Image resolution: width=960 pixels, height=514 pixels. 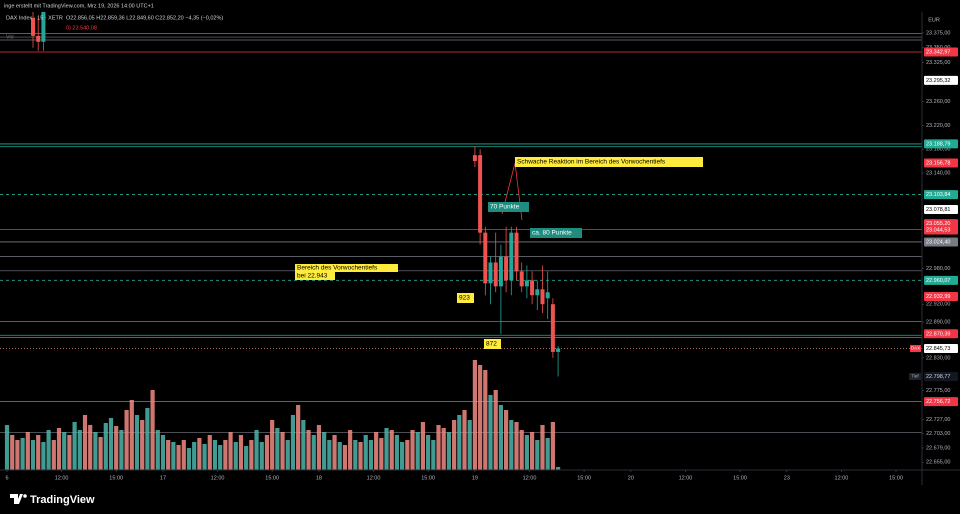 What do you see at coordinates (62, 500) in the screenshot?
I see `brand: TradingView` at bounding box center [62, 500].